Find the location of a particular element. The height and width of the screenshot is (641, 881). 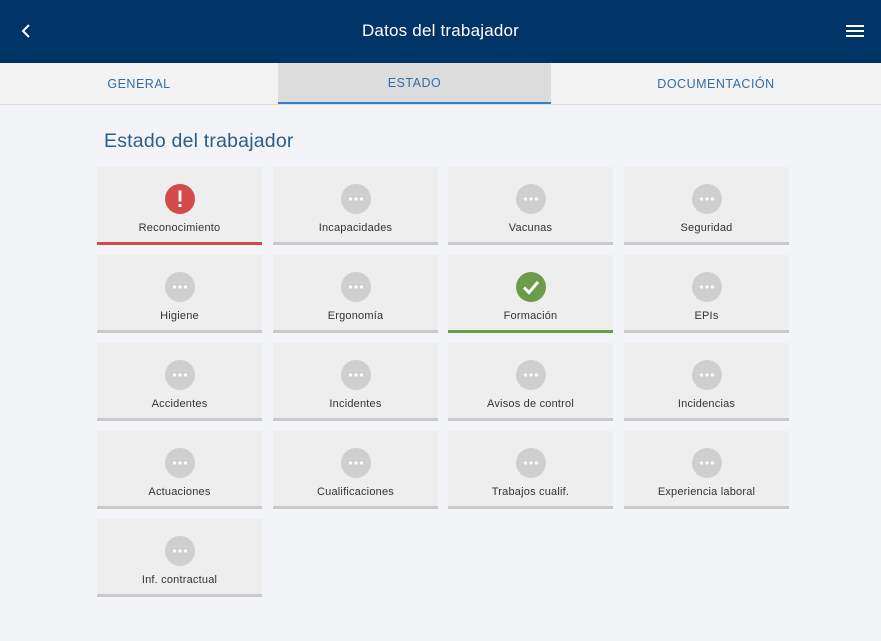

menu-button is located at coordinates (855, 31).